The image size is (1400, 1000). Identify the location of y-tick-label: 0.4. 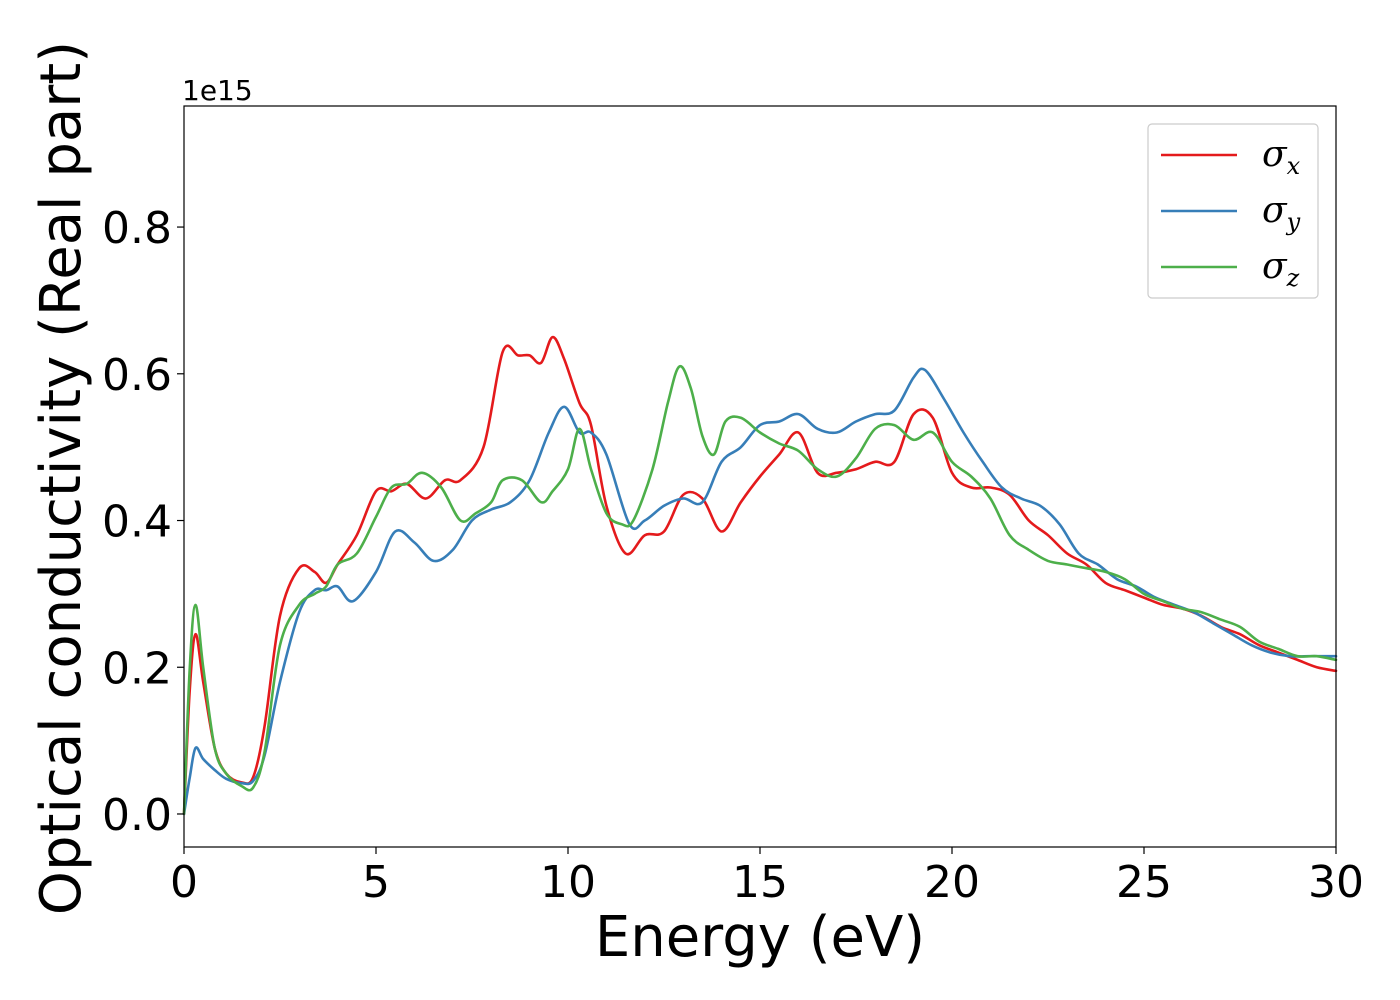
(137, 522).